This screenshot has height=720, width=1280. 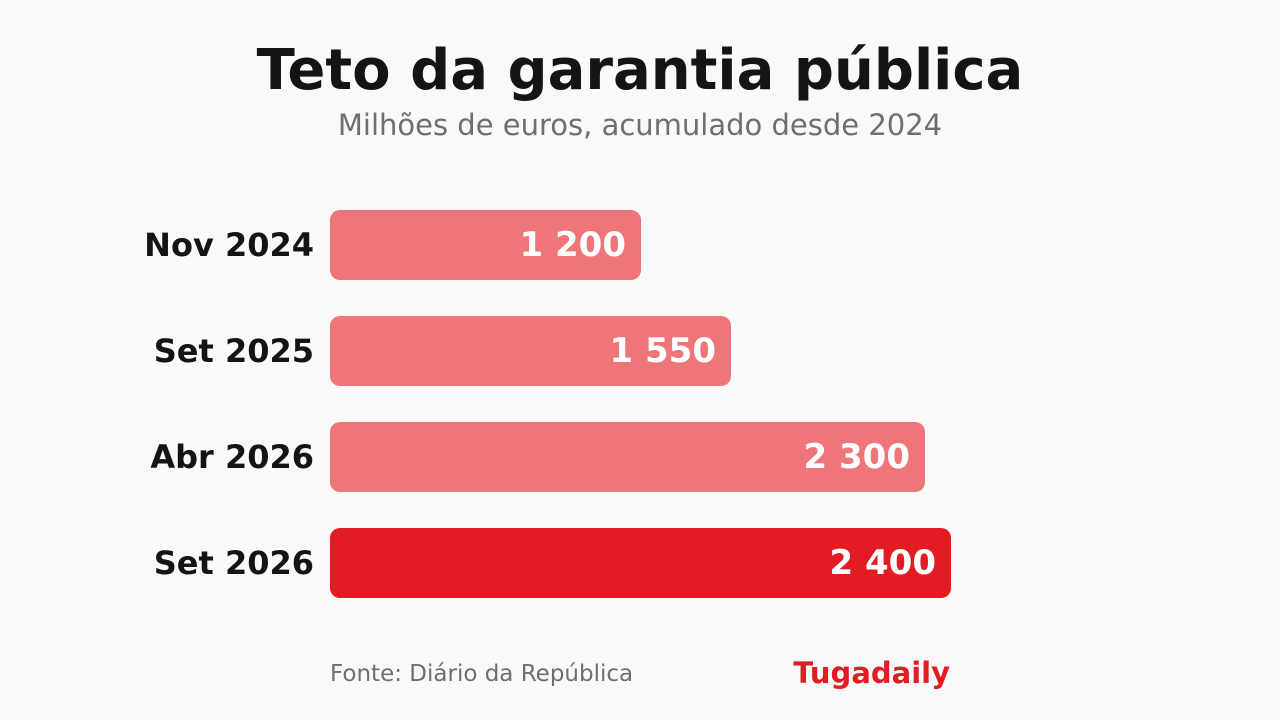 What do you see at coordinates (233, 351) in the screenshot?
I see `category-label: Set 2025` at bounding box center [233, 351].